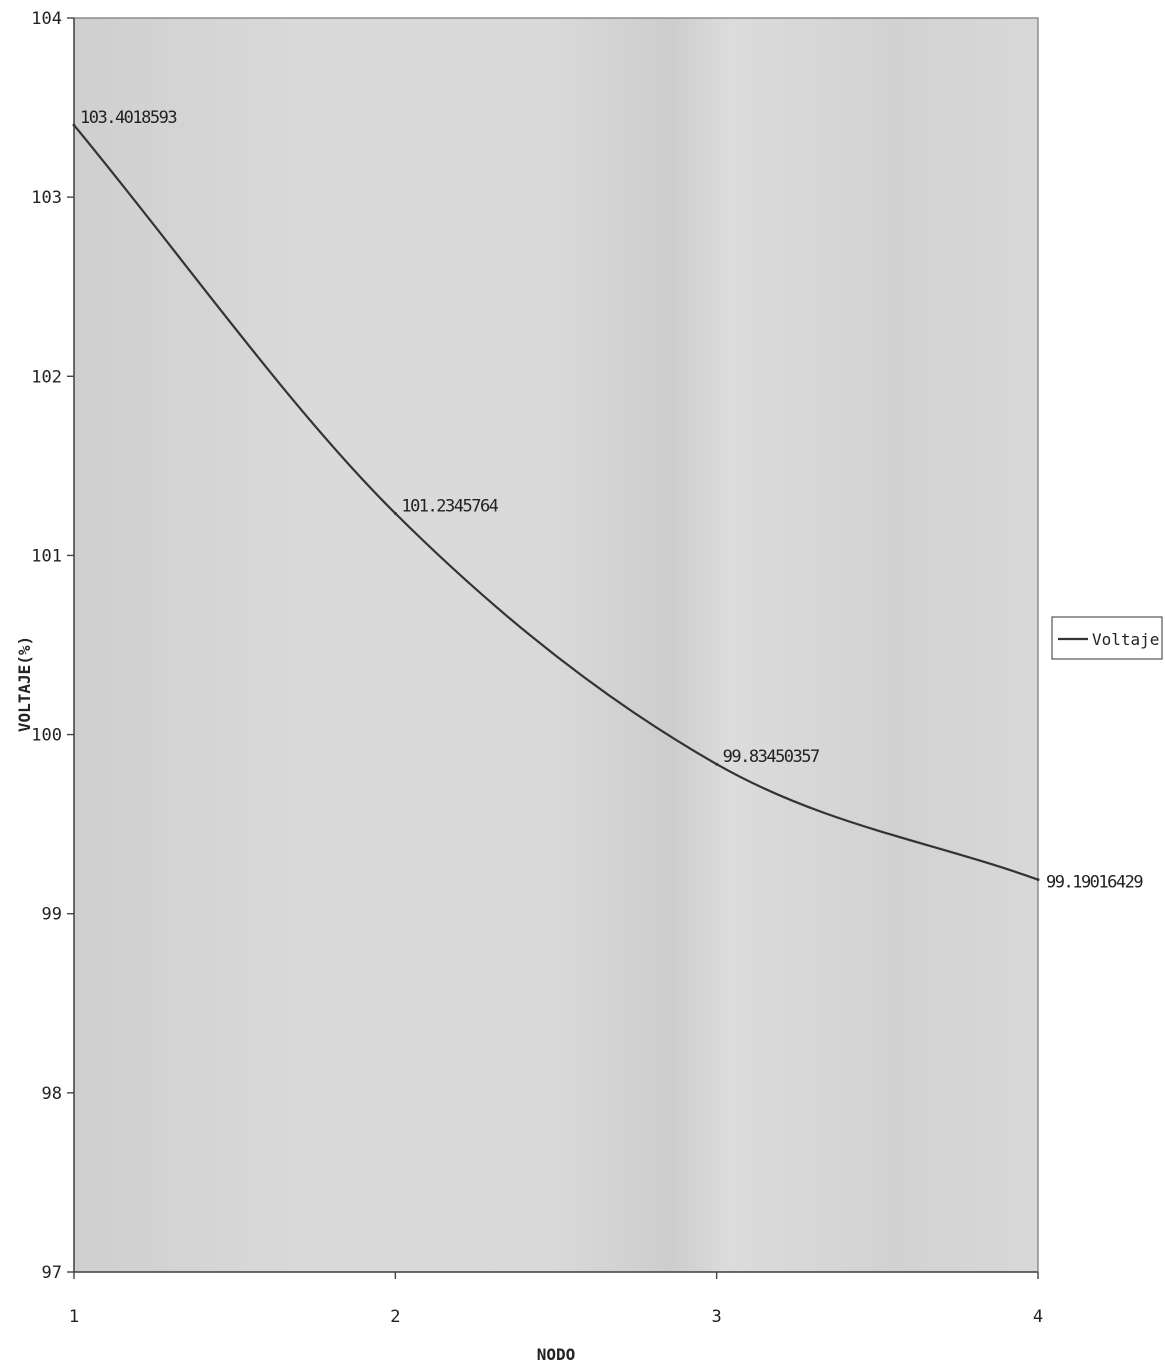  I want to click on x-axis-ticks: 1 2 3 4, so click(556, 1299).